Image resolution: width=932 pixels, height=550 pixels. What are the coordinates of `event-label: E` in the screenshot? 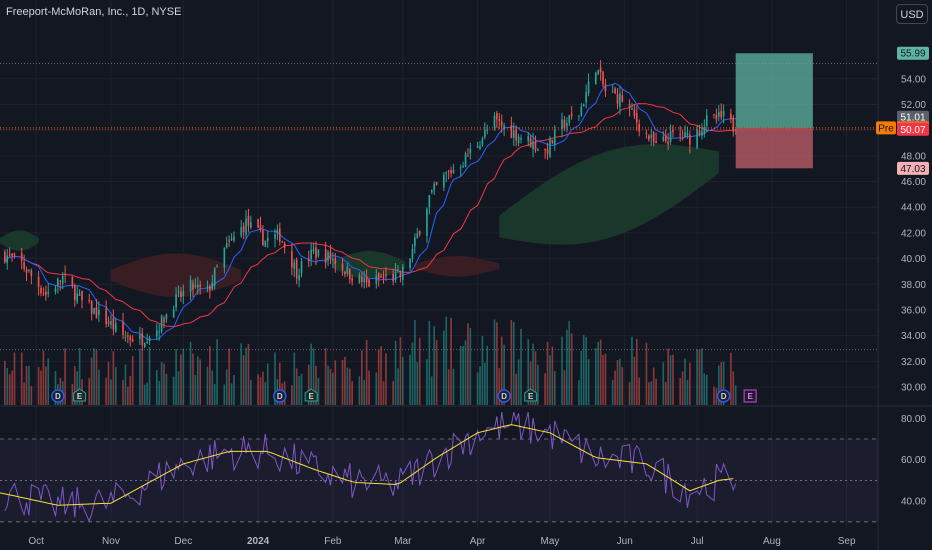 It's located at (750, 396).